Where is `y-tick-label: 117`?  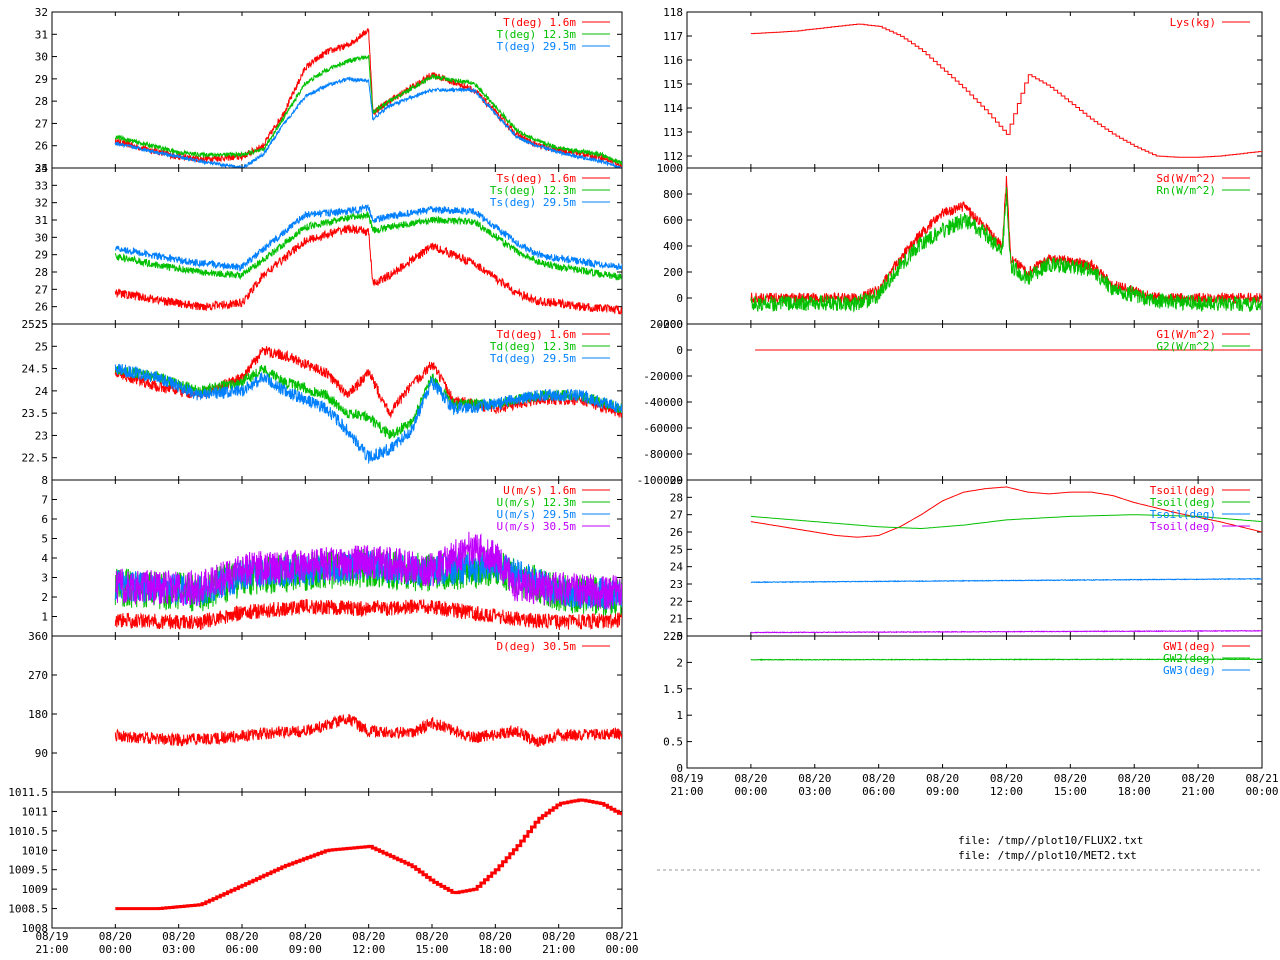 y-tick-label: 117 is located at coordinates (673, 36).